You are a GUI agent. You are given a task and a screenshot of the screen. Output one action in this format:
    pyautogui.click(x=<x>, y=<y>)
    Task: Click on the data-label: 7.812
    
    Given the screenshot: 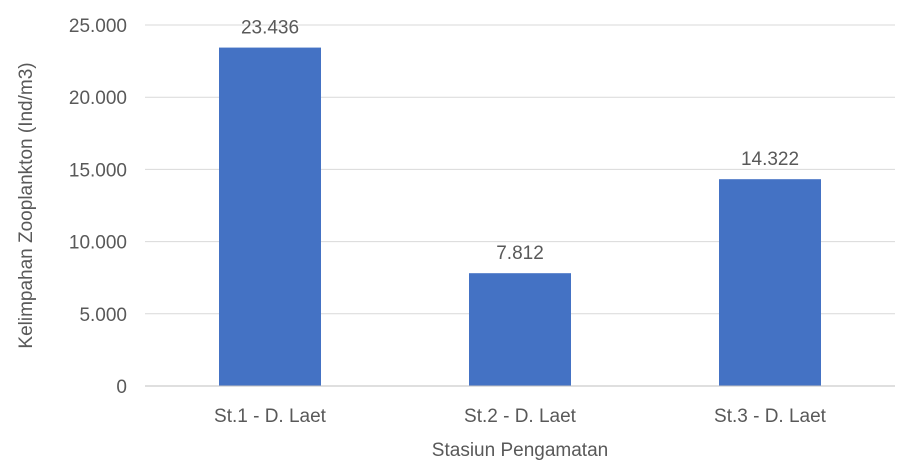 What is the action you would take?
    pyautogui.click(x=520, y=253)
    